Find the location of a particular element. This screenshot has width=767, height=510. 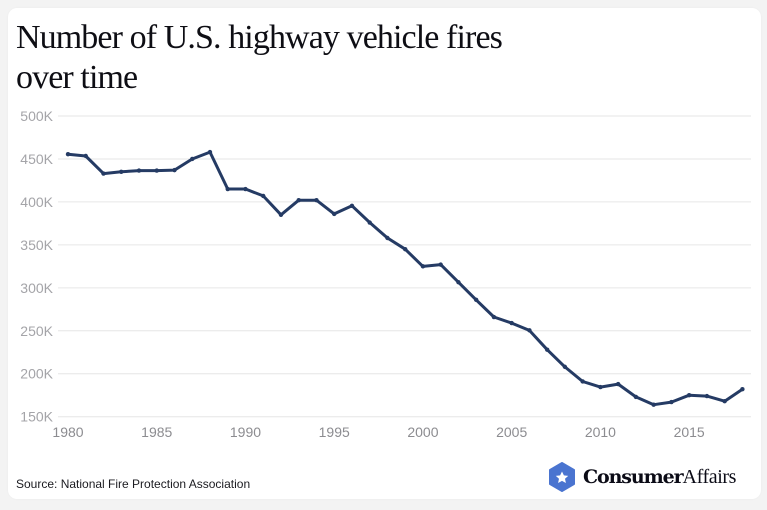

x-tick-label: 1990 is located at coordinates (245, 432).